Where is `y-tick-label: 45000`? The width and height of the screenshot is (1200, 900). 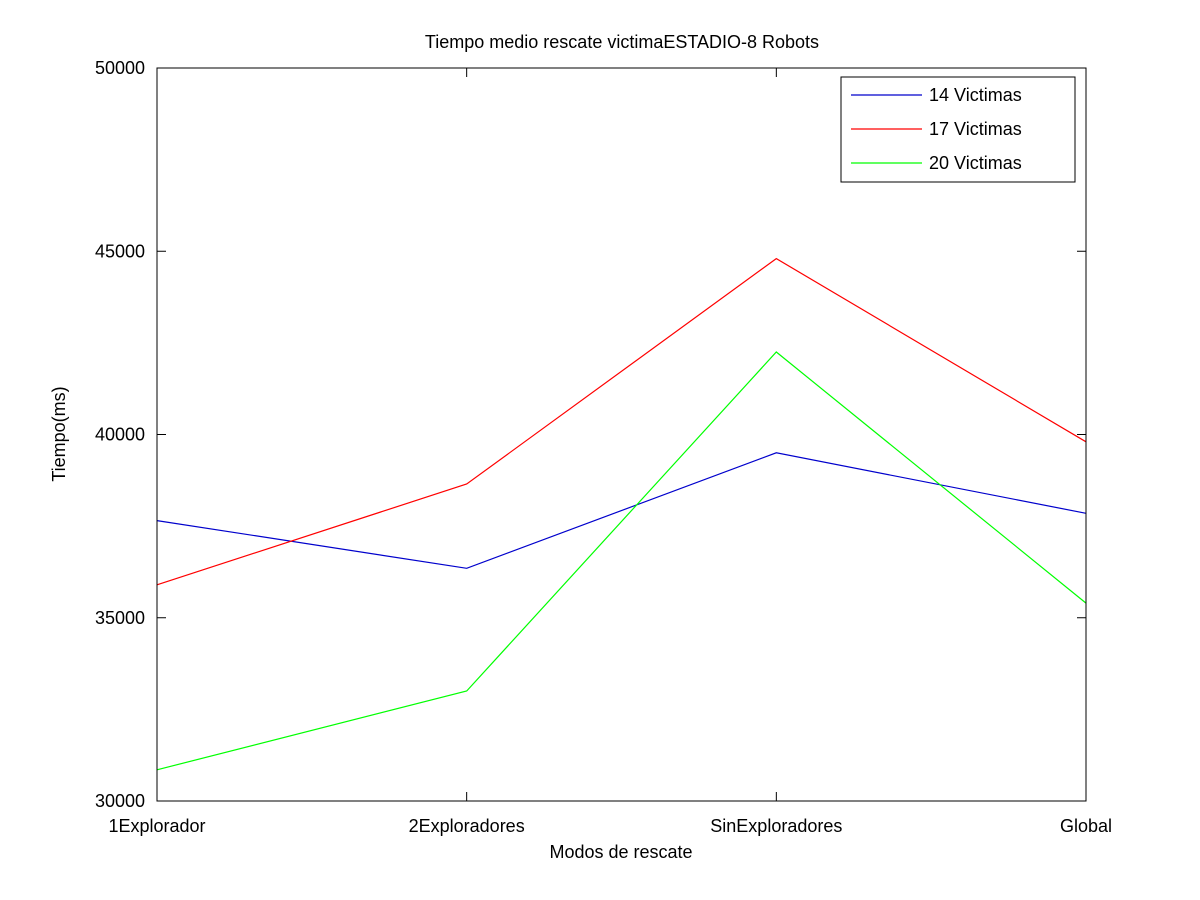
y-tick-label: 45000 is located at coordinates (120, 251).